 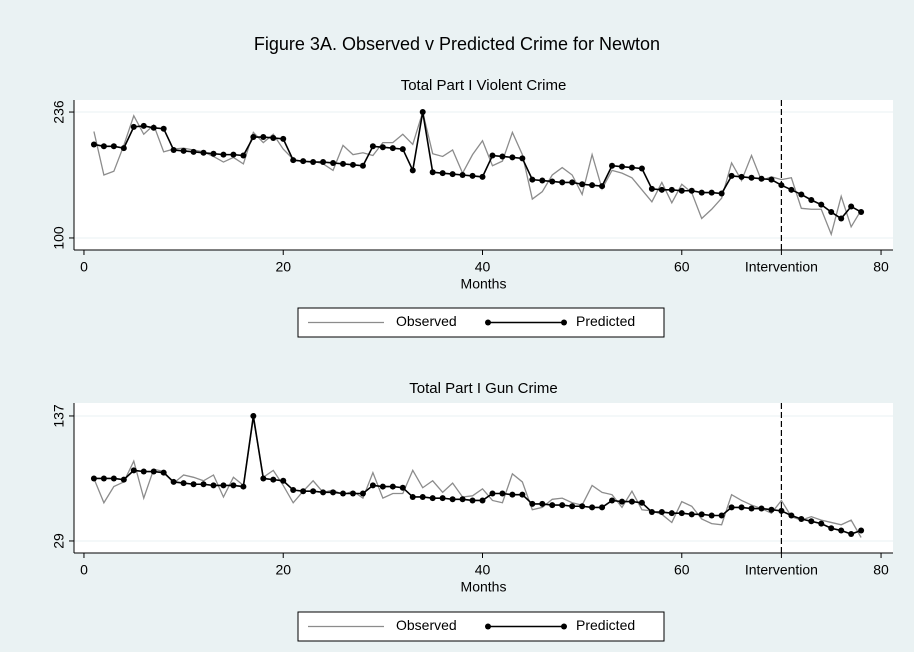 I want to click on x-axis-label: Months, so click(x=484, y=284).